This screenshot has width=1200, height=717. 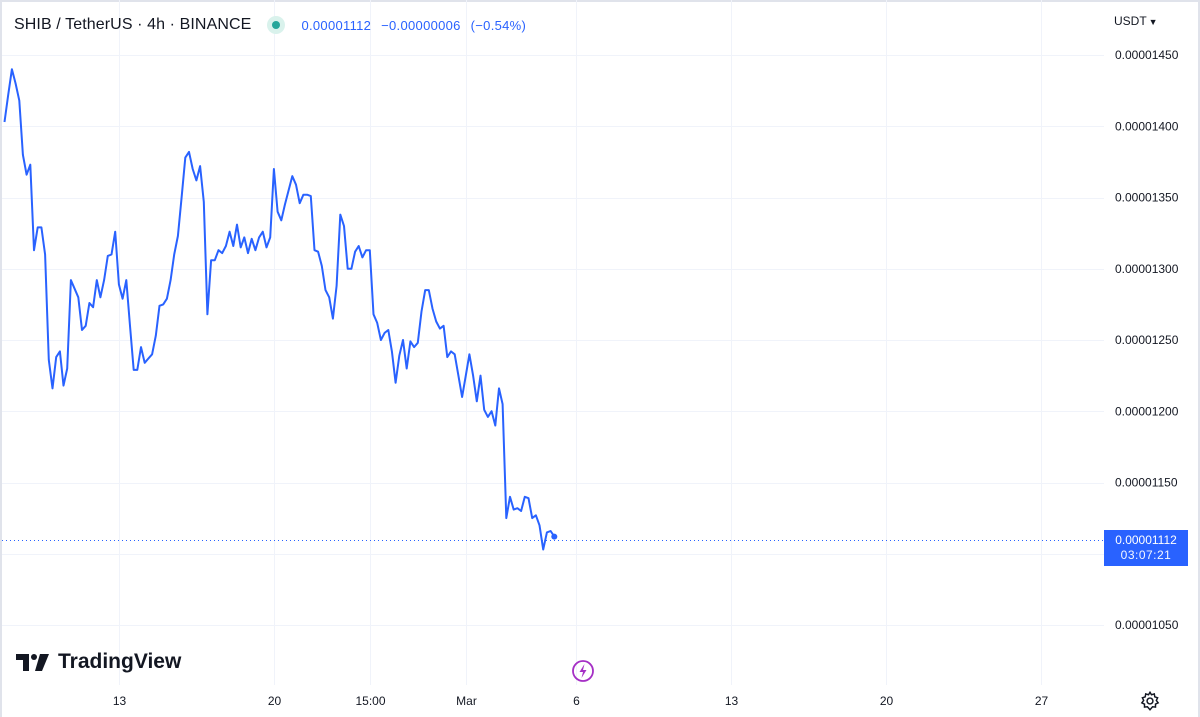 What do you see at coordinates (133, 24) in the screenshot?
I see `symbol-title: SHIB / TetherUS · 4h · BINANCE` at bounding box center [133, 24].